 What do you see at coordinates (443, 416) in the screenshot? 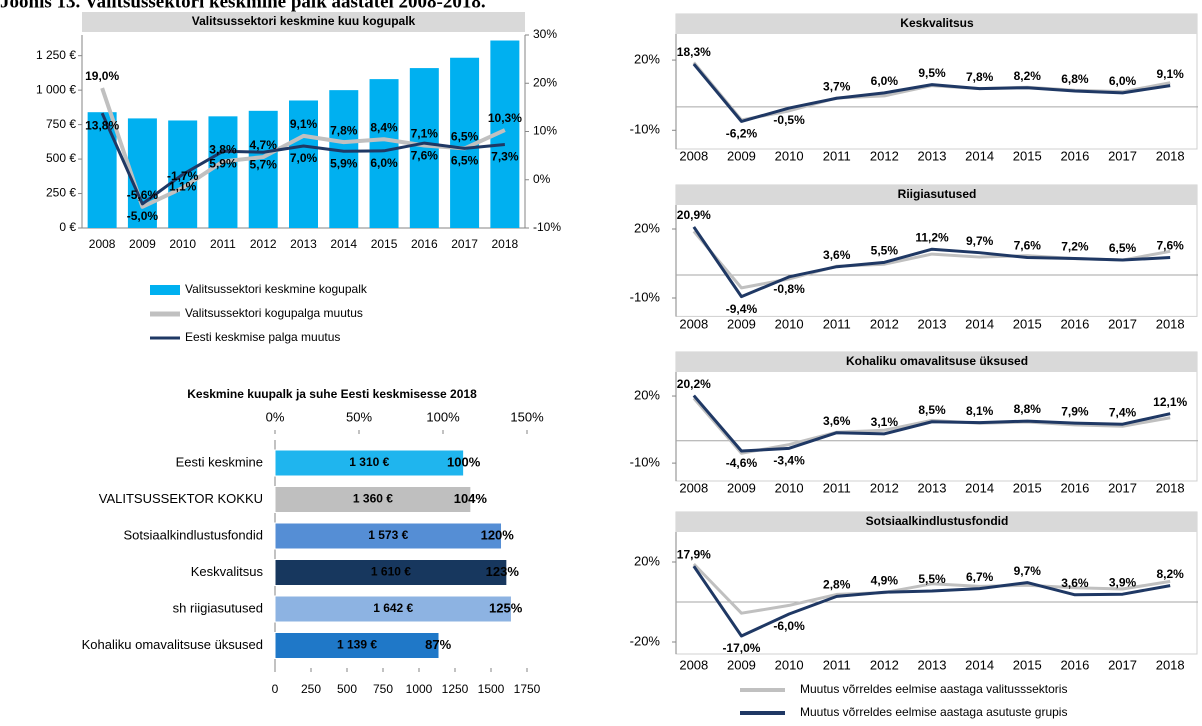
I see `x2-tick-label: 100%` at bounding box center [443, 416].